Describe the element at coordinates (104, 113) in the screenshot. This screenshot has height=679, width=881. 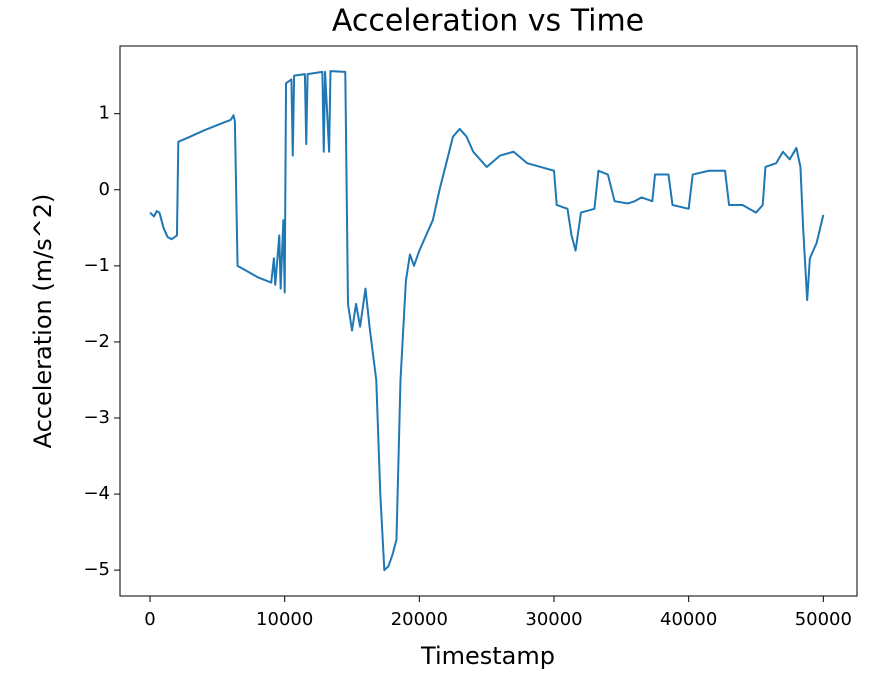
I see `y-tick-label: 1` at that location.